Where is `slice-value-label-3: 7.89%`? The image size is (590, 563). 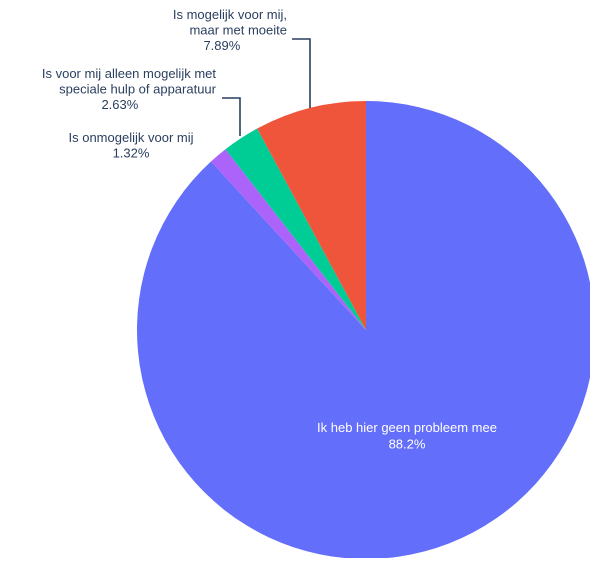 slice-value-label-3: 7.89% is located at coordinates (221, 45).